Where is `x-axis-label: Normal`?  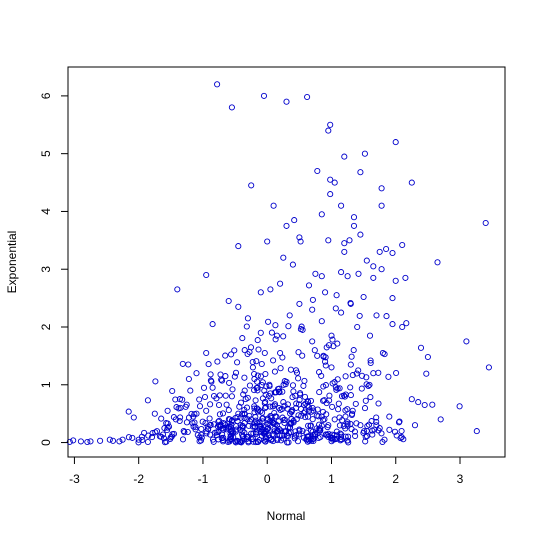 x-axis-label: Normal is located at coordinates (286, 516).